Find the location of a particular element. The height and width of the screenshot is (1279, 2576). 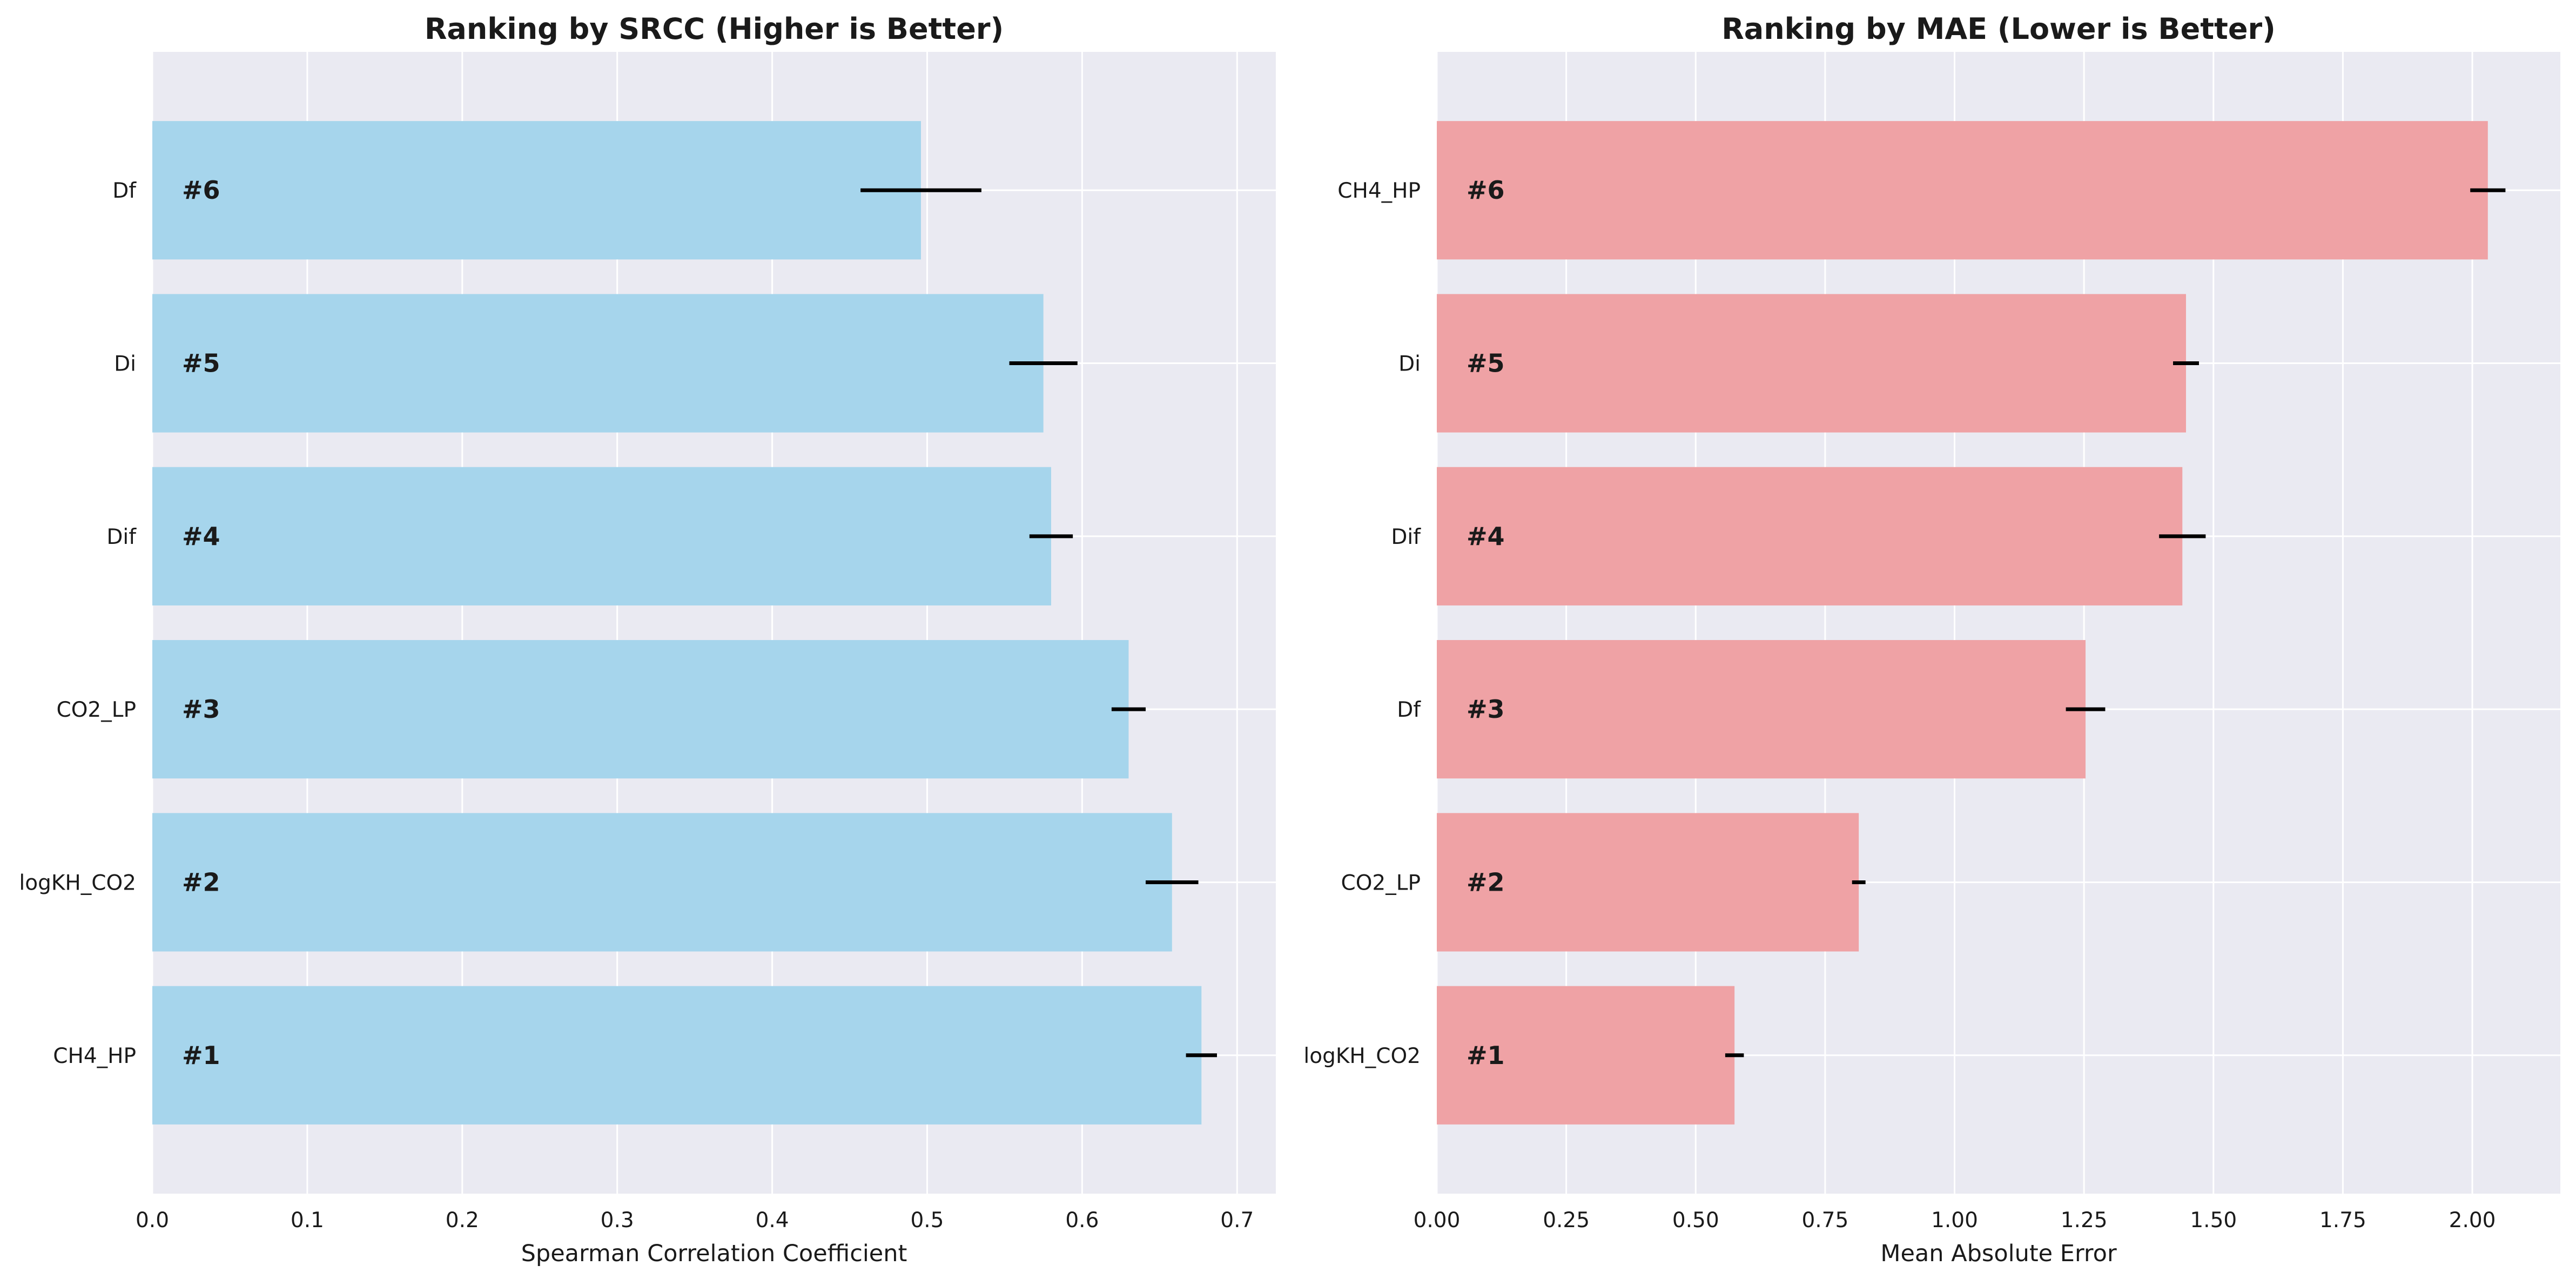

srcc-x-tick-2: 0.2 is located at coordinates (462, 1220).